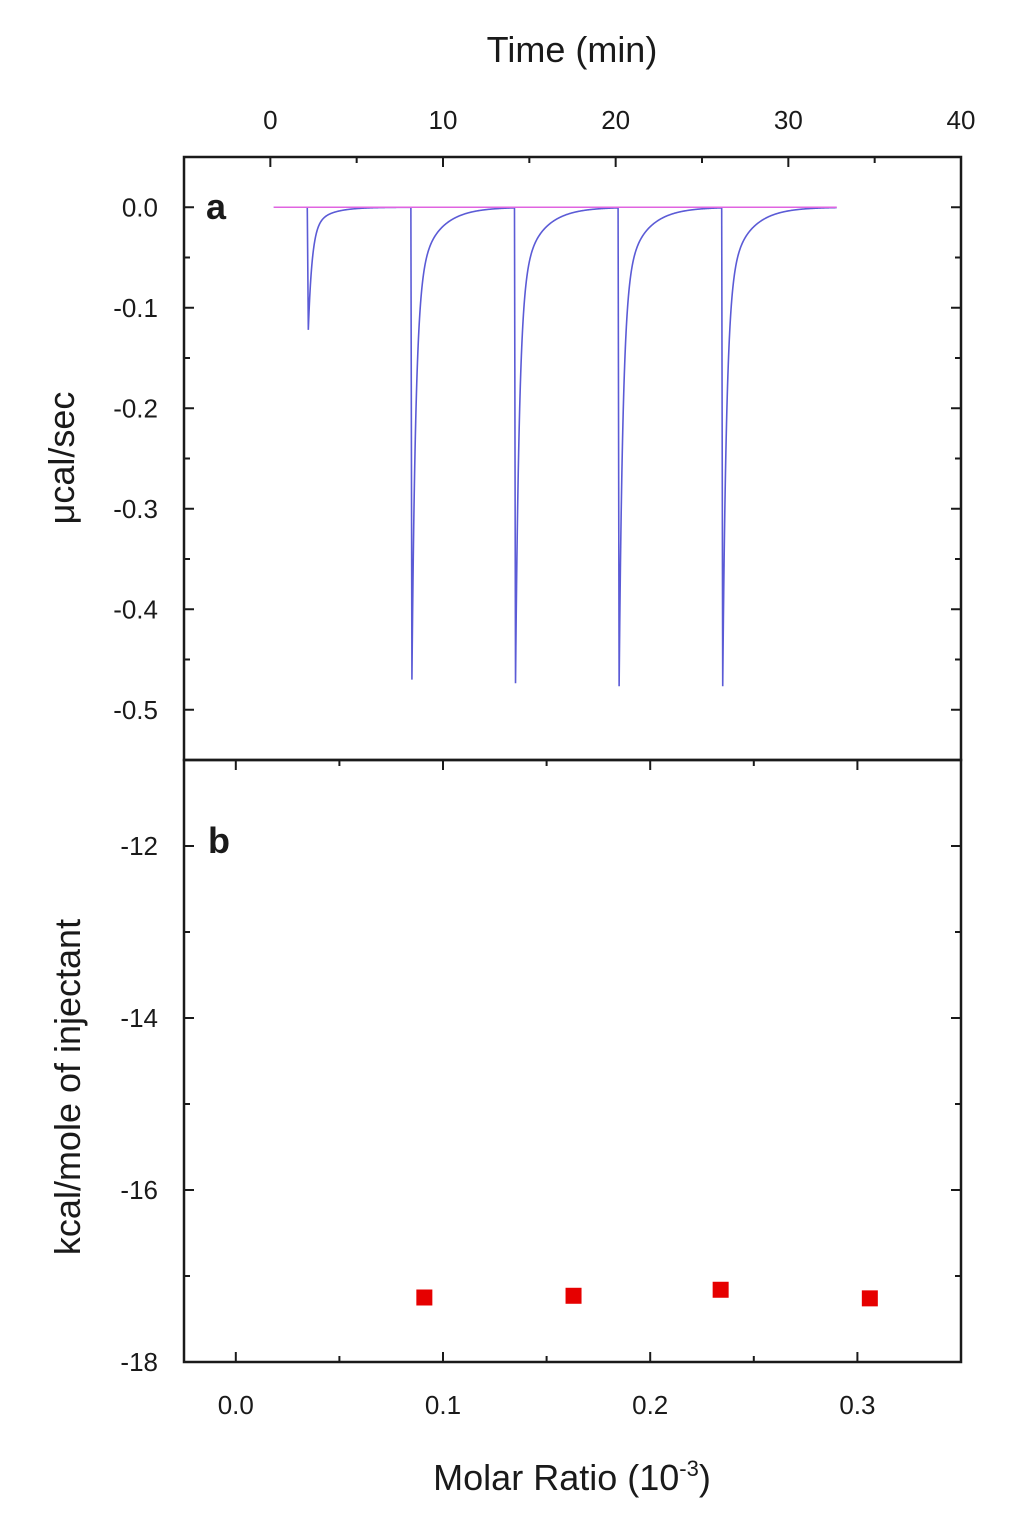  I want to click on panel-b-y-tick-label: -16, so click(139, 1190).